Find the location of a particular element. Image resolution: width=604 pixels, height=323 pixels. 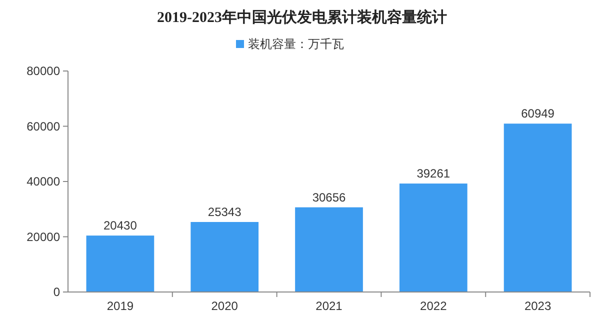

y-tick-label: 0 is located at coordinates (56, 292).